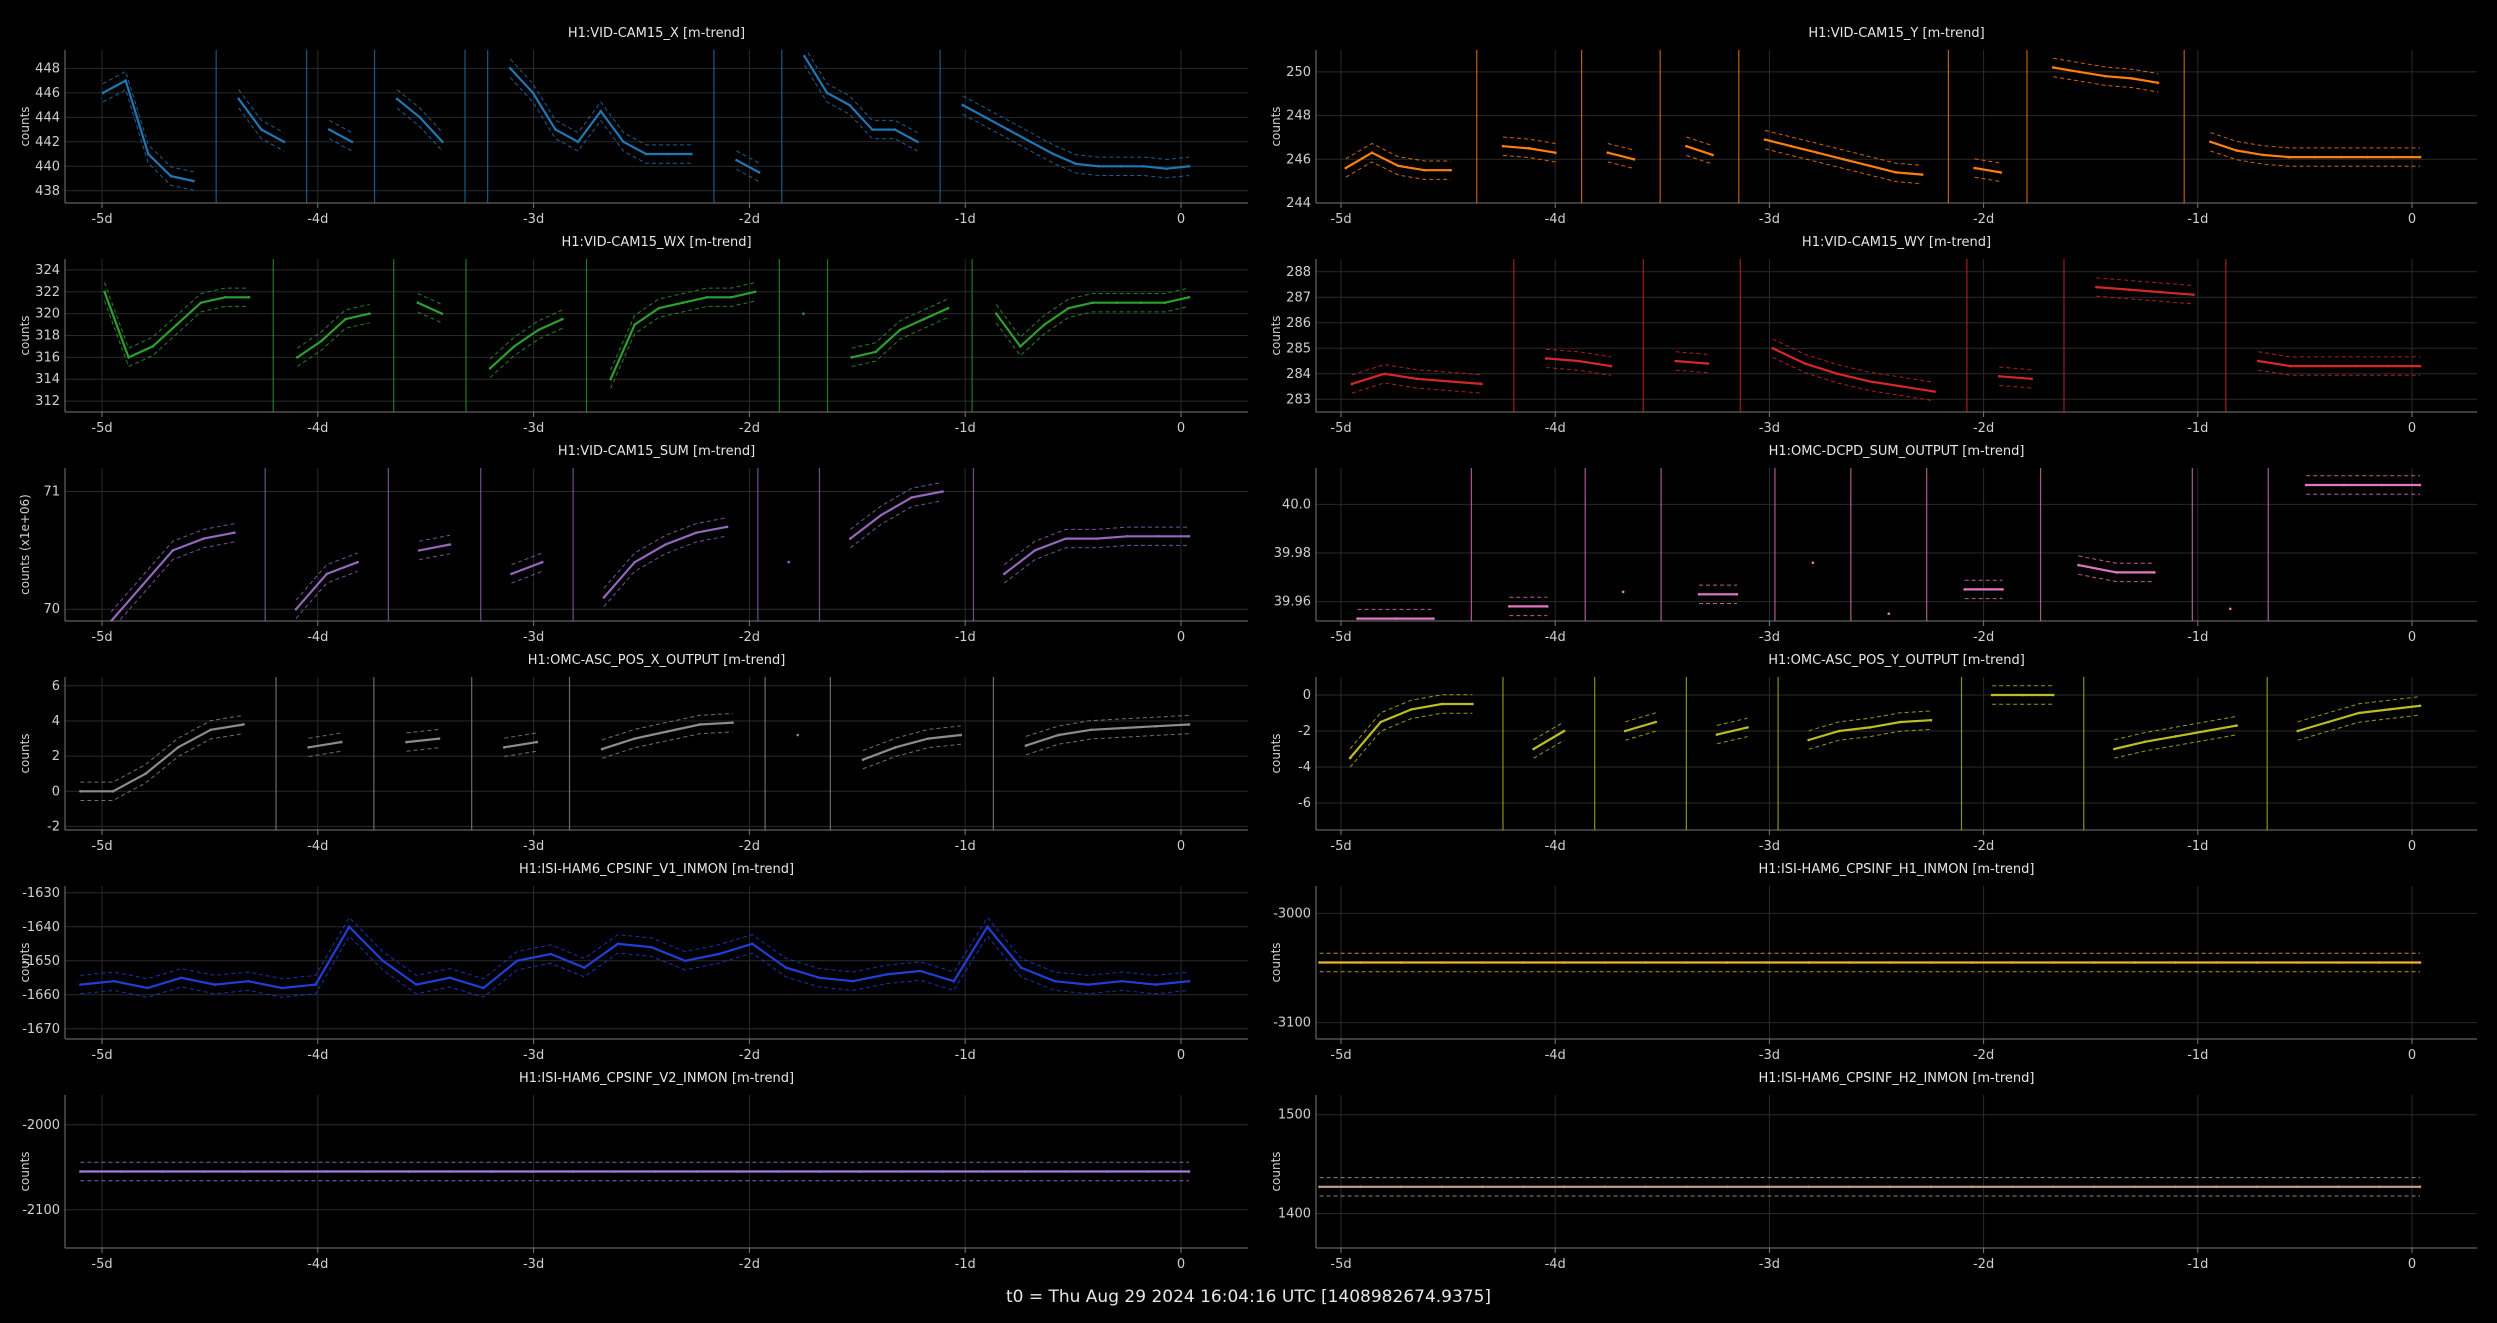 This screenshot has width=2497, height=1323. Describe the element at coordinates (1292, 1023) in the screenshot. I see `y-tick-label: -3100` at that location.